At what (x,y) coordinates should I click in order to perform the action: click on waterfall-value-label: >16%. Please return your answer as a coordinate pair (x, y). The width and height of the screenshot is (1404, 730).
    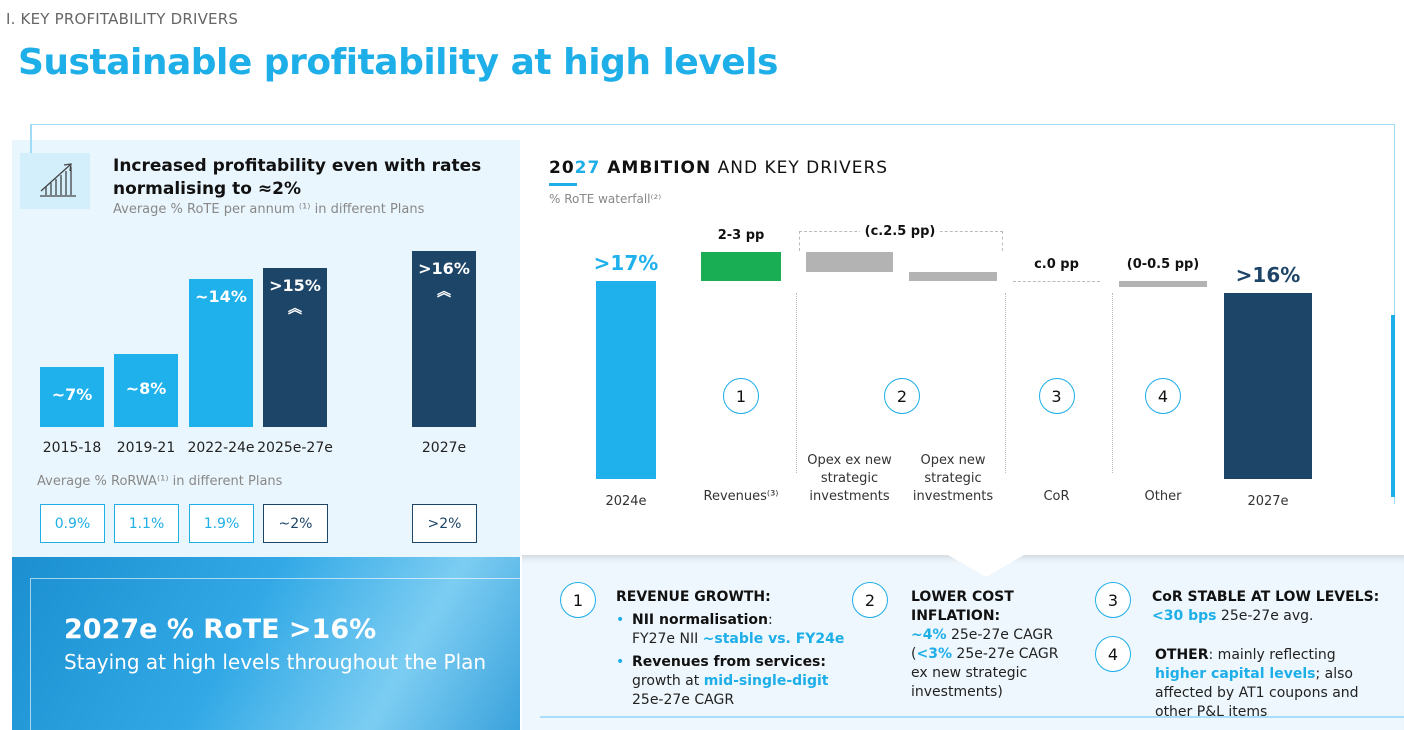
    Looking at the image, I should click on (1268, 274).